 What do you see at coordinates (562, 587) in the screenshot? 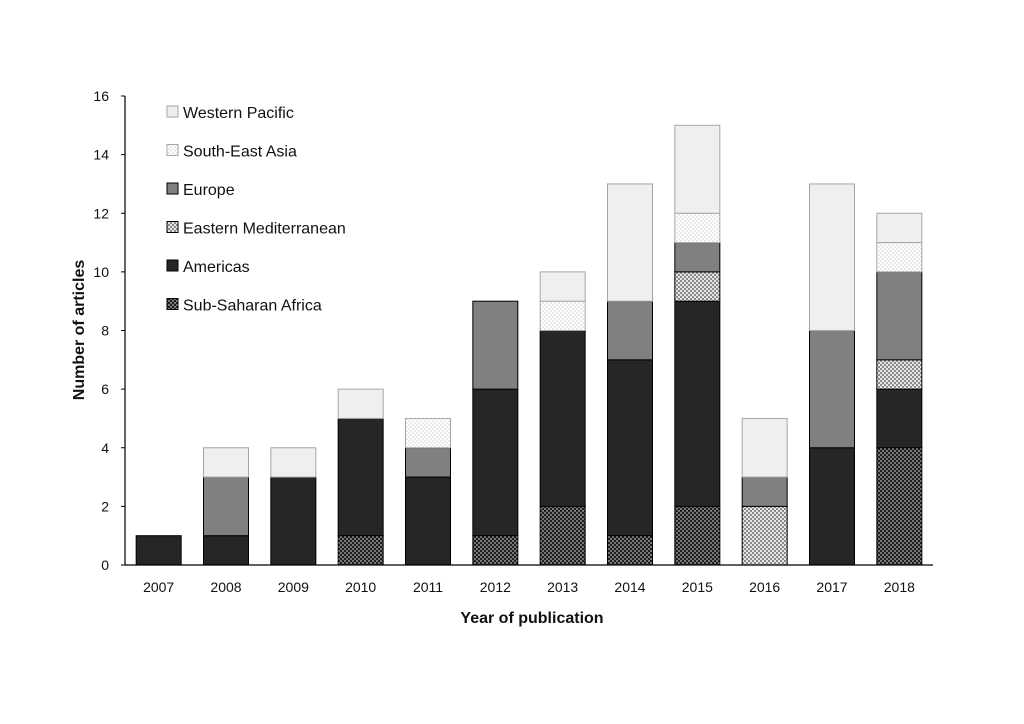
I see `x-tick-label: 2013` at bounding box center [562, 587].